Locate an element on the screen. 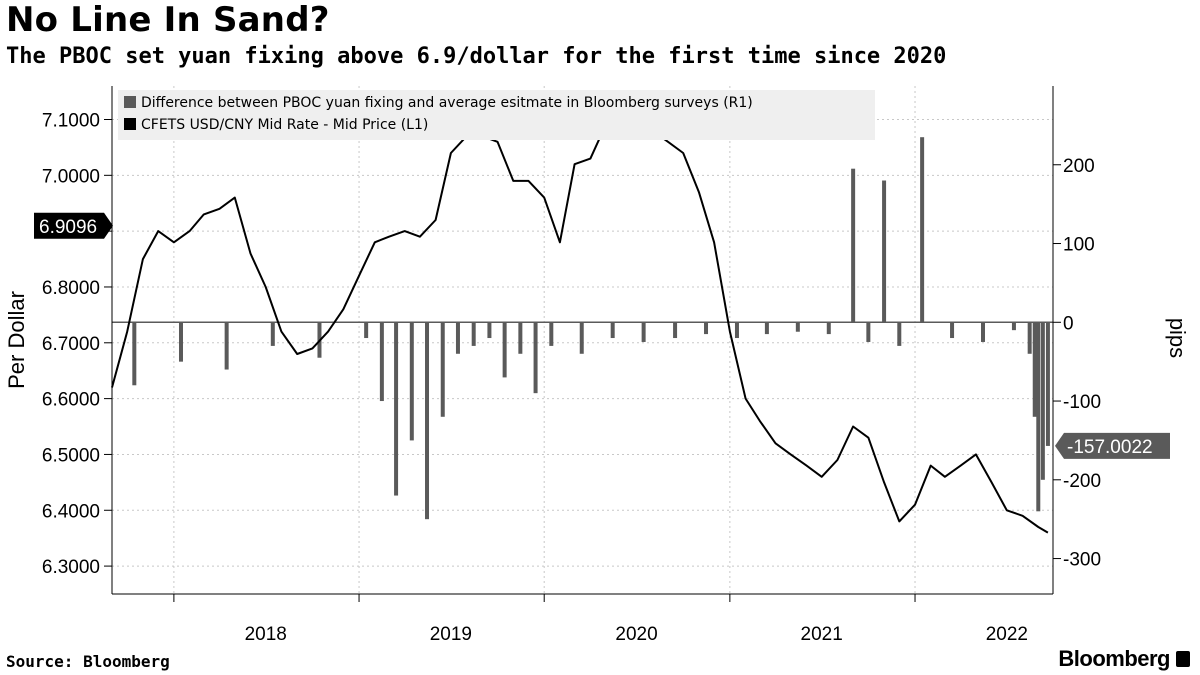  right-axis-title: pips is located at coordinates (1177, 338).